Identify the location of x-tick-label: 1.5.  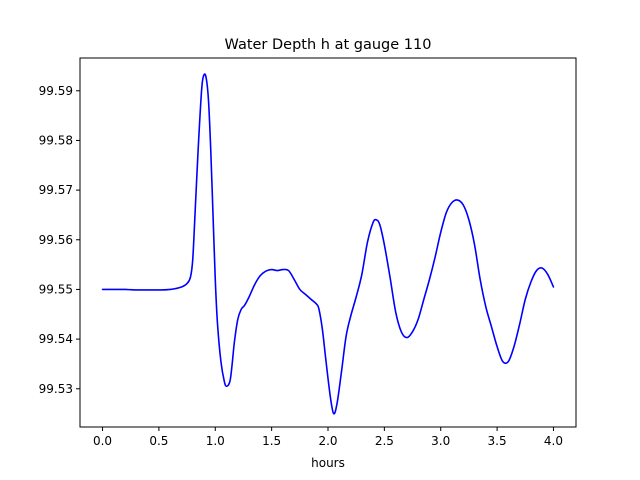
(271, 441).